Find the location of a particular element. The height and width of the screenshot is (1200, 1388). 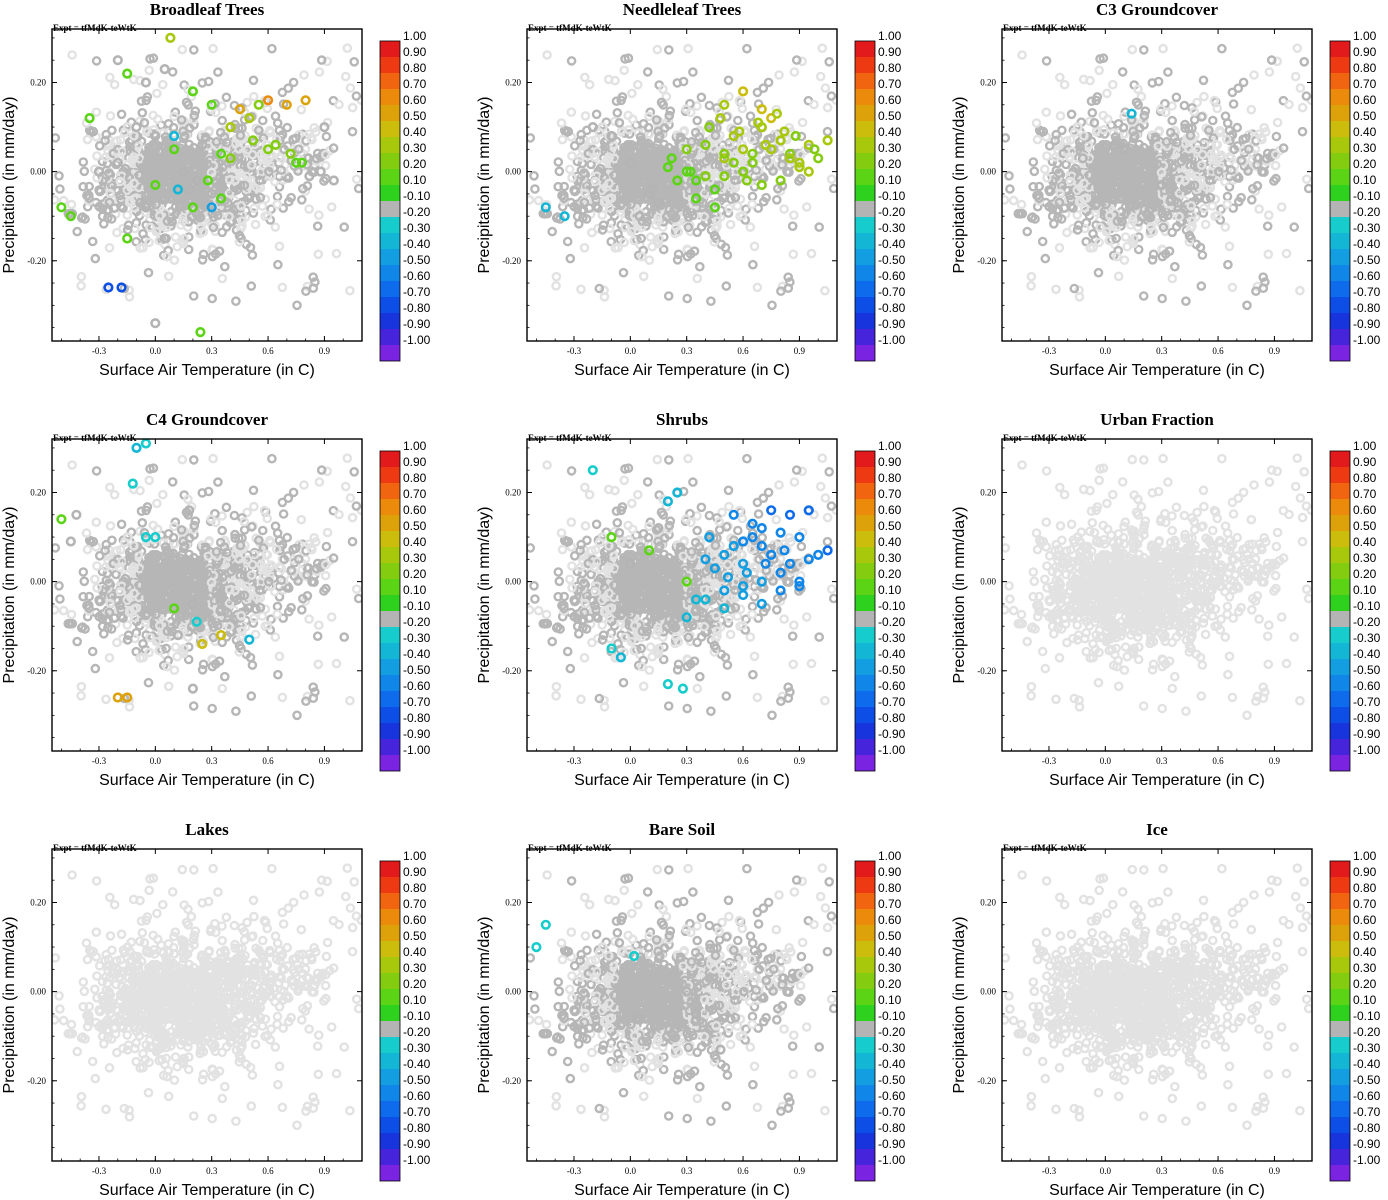

x-axis-label: Surface Air Temperature (in C) is located at coordinates (682, 370).